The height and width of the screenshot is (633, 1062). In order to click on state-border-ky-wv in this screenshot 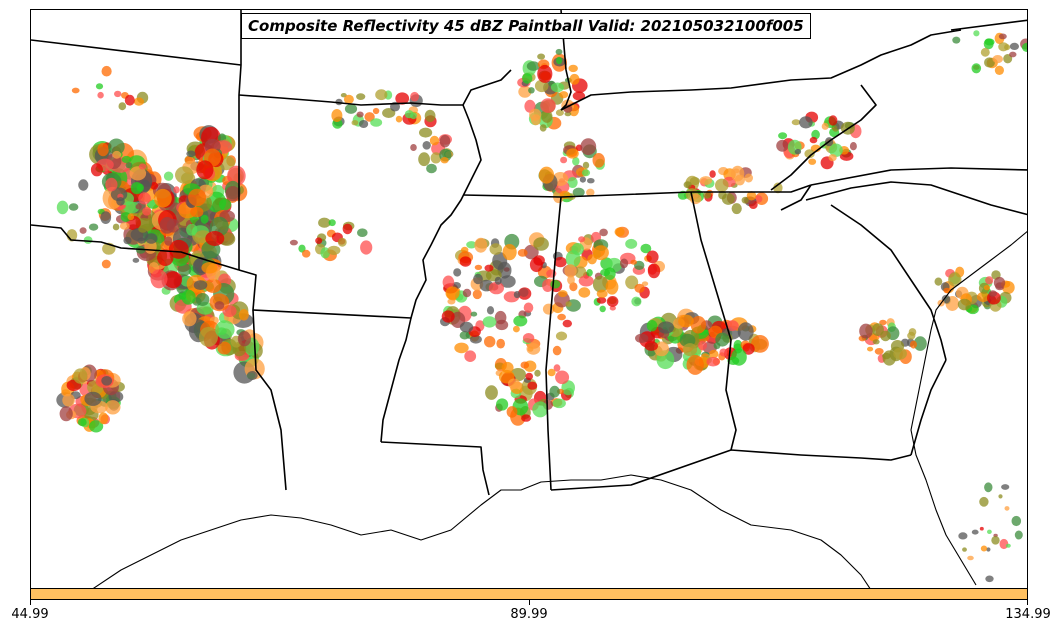, I will do `click(823, 137)`.